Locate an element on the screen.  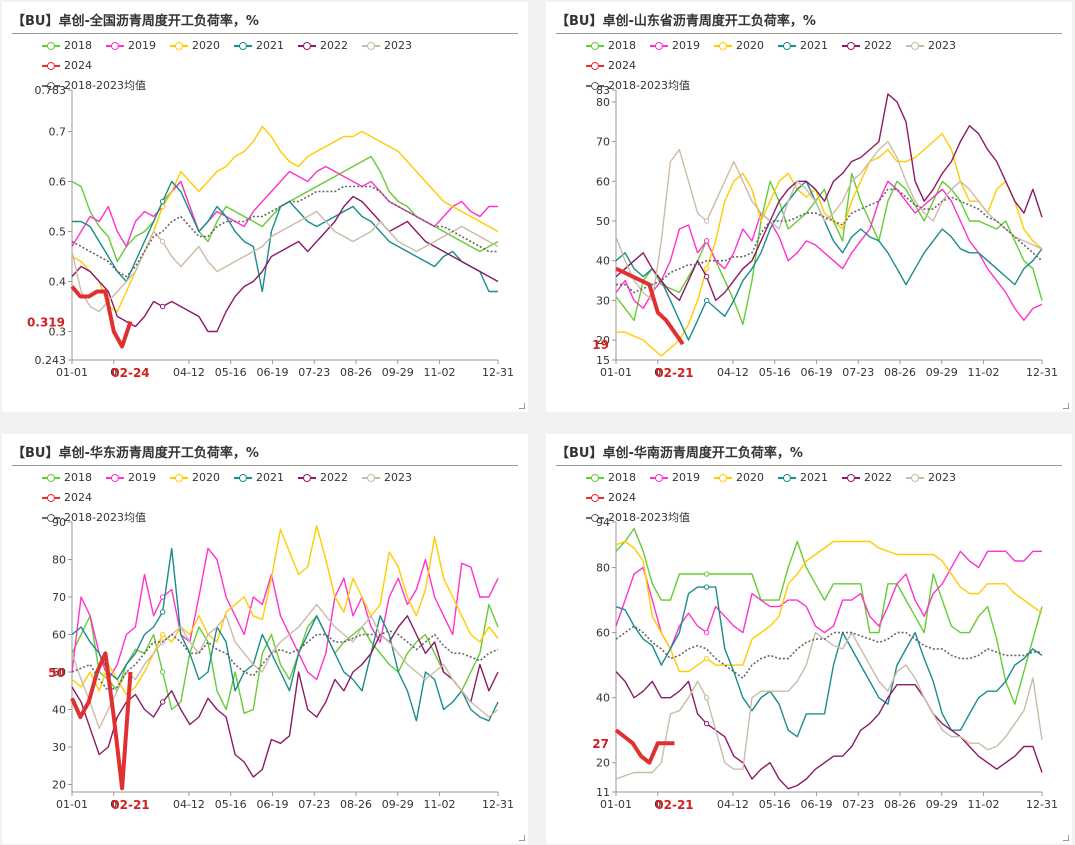
chart-title: 【BU】卓创-华南沥青周度开工负荷率，% is located at coordinates (679, 453).